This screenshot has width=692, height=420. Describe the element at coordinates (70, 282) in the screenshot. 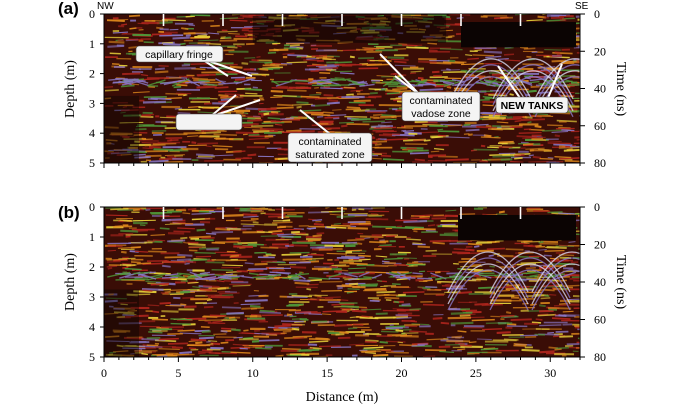

I see `depth-axis-title-b: Depth (m)` at that location.